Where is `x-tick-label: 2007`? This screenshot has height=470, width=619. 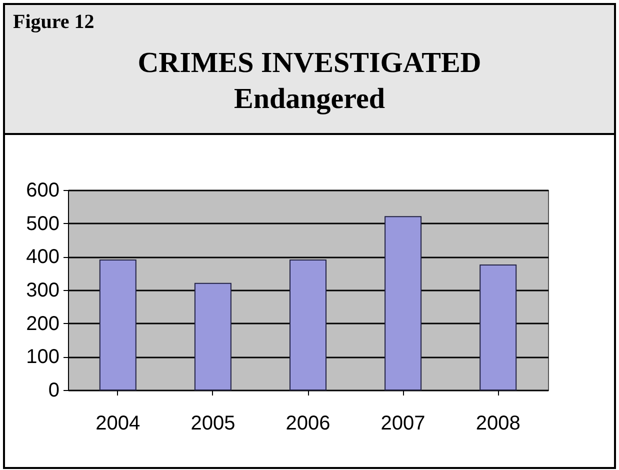
x-tick-label: 2007 is located at coordinates (403, 423).